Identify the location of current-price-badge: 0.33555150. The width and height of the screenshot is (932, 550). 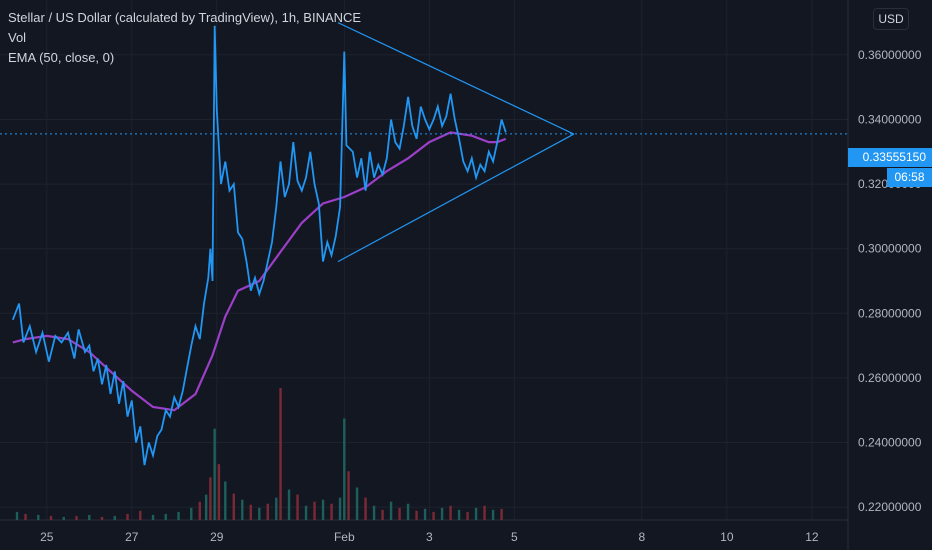
(890, 157).